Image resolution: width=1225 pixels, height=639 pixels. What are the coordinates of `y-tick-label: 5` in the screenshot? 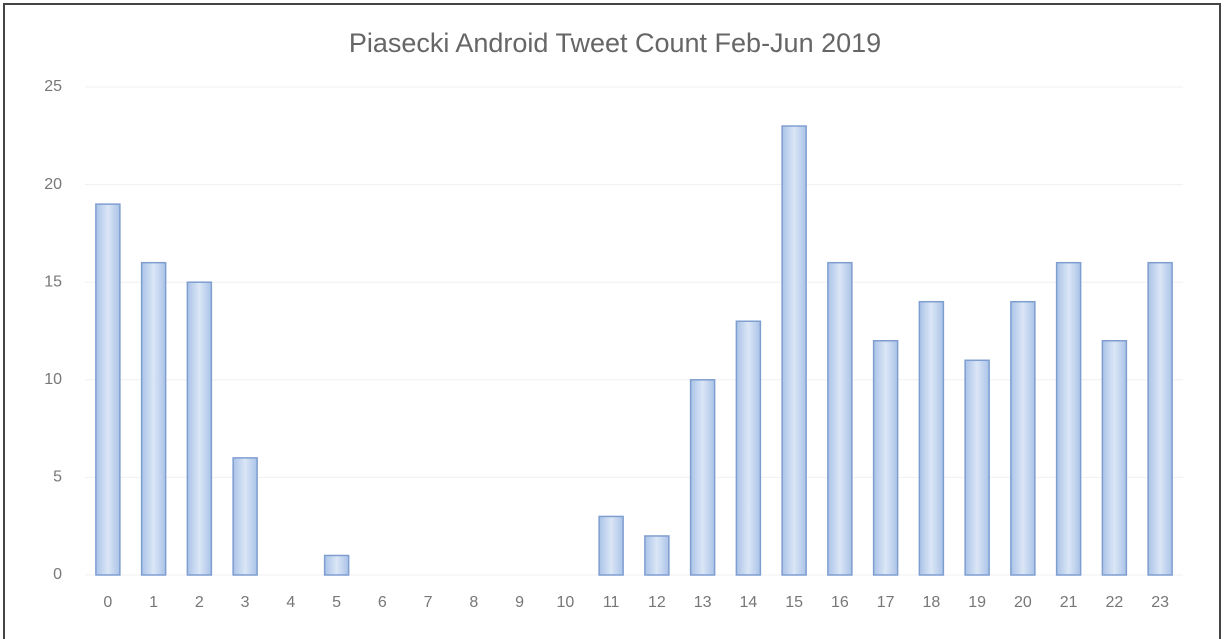 It's located at (57, 477).